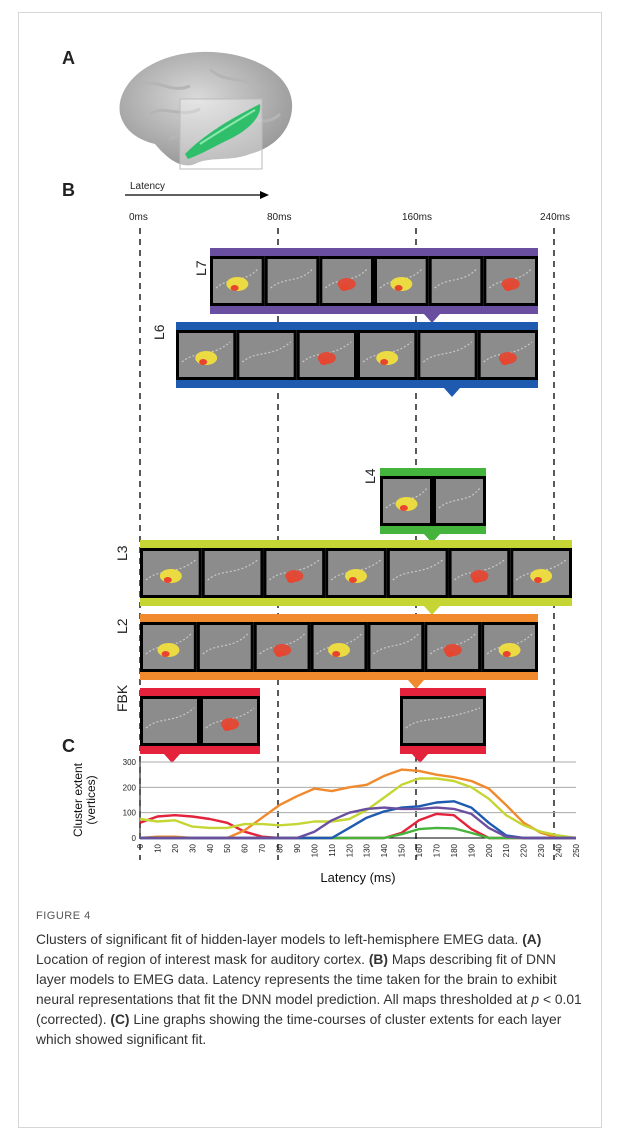  What do you see at coordinates (159, 332) in the screenshot?
I see `layer-label-l6: L6` at bounding box center [159, 332].